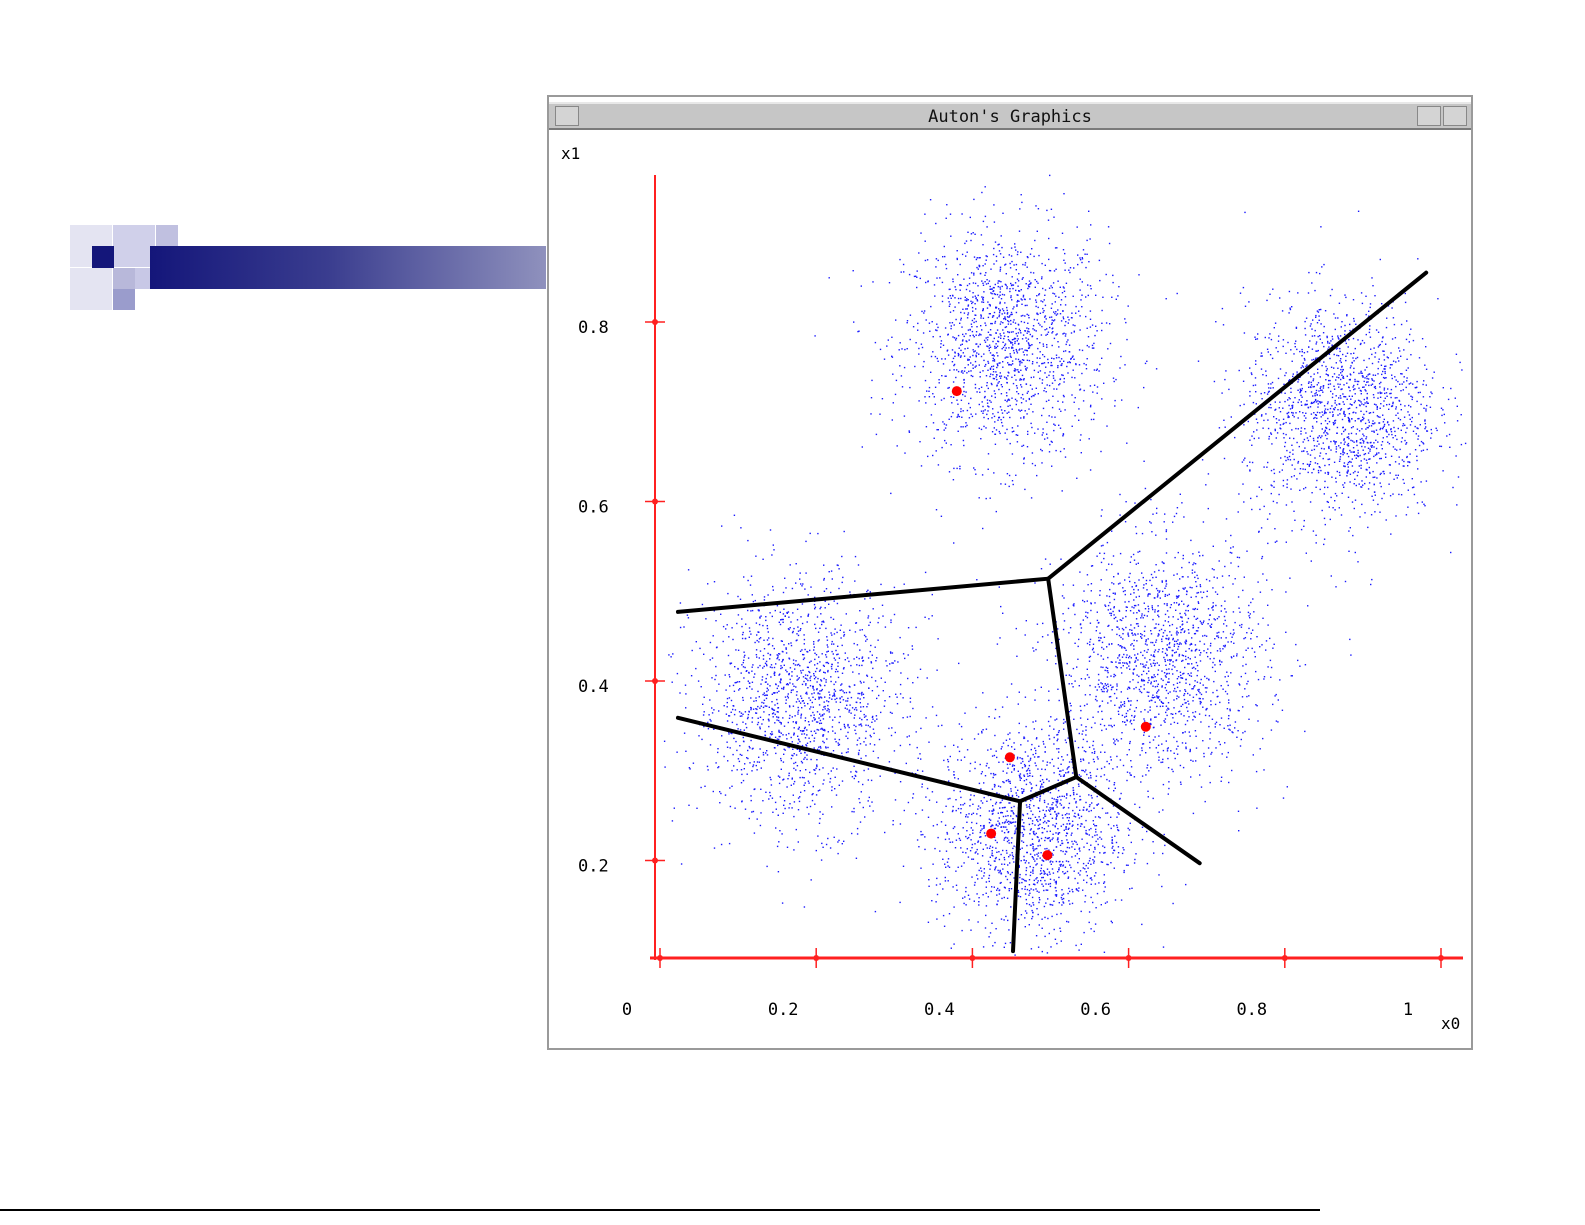 This screenshot has height=1225, width=1585. I want to click on window-titlebar: Auton's Graphics, so click(1010, 116).